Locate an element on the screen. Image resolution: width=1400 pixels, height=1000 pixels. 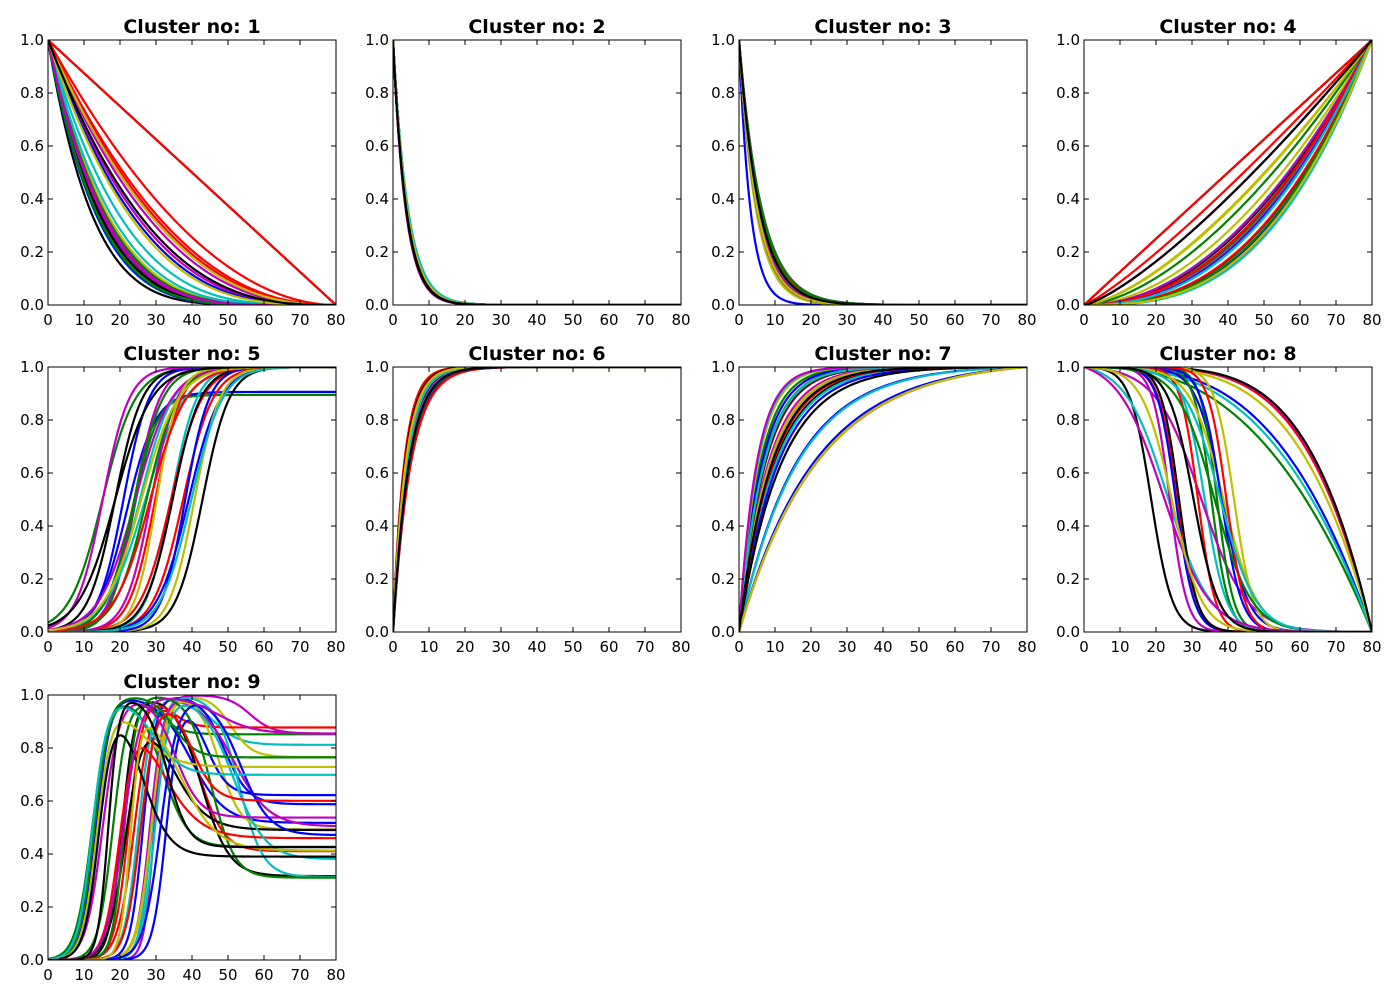
panel-title: Cluster no: 1 is located at coordinates (191, 27).